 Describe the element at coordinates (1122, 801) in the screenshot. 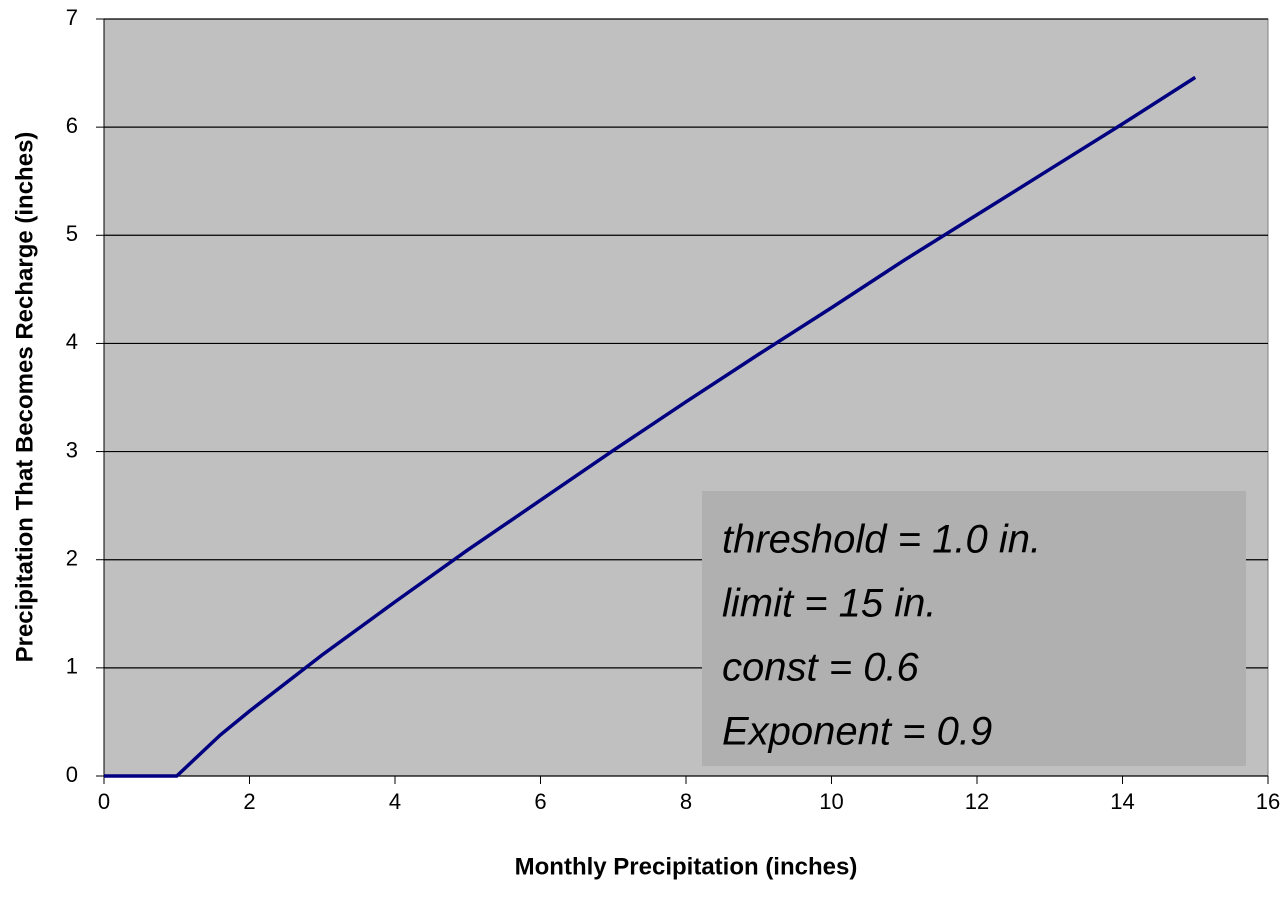

I see `x-tick-label: 14` at that location.